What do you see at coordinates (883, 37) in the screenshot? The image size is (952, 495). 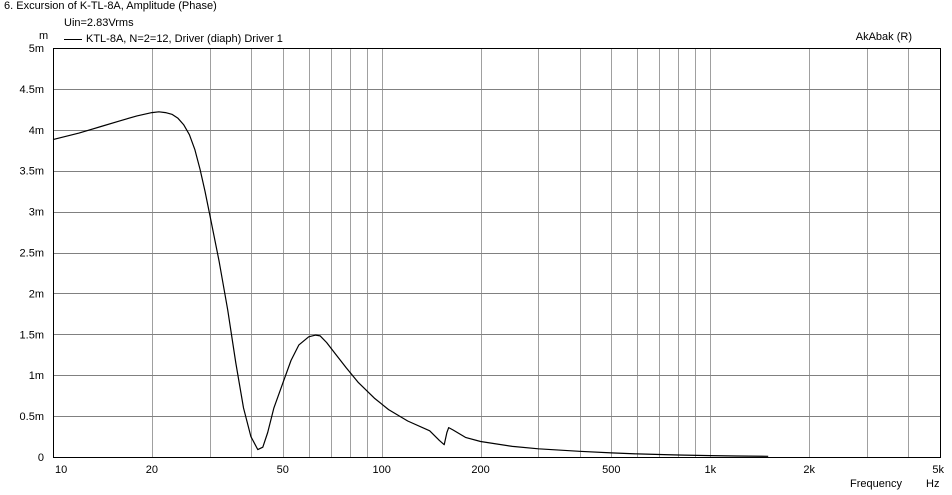 I see `watermark-label: AkAbak (R)` at bounding box center [883, 37].